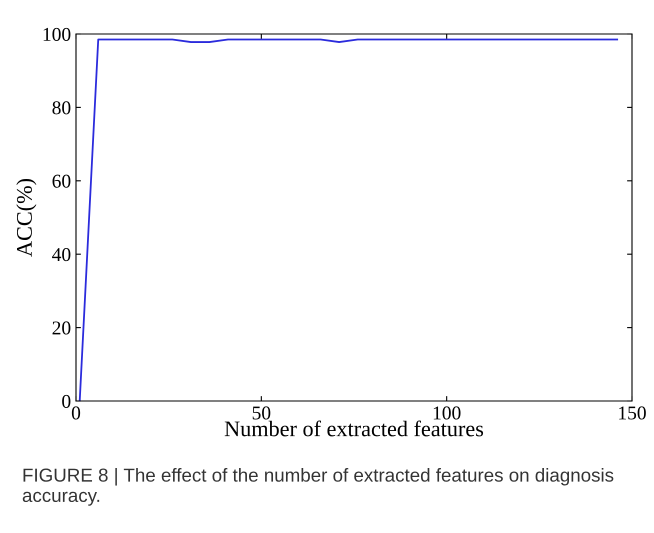 The width and height of the screenshot is (654, 533). Describe the element at coordinates (76, 413) in the screenshot. I see `x-tick-label: 0` at that location.